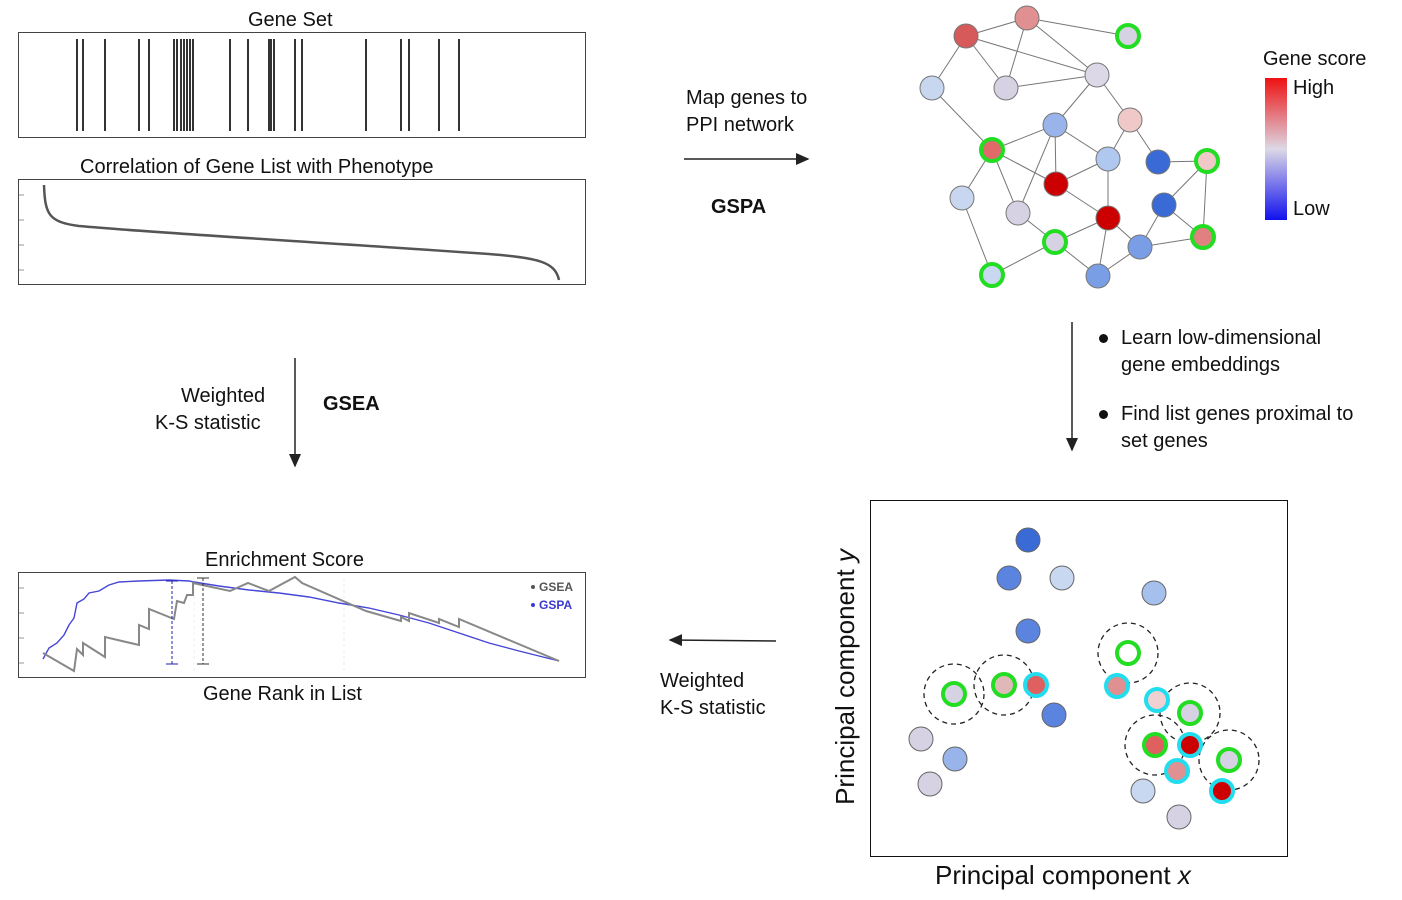 This screenshot has height=900, width=1402. I want to click on correlation-plot, so click(302, 232).